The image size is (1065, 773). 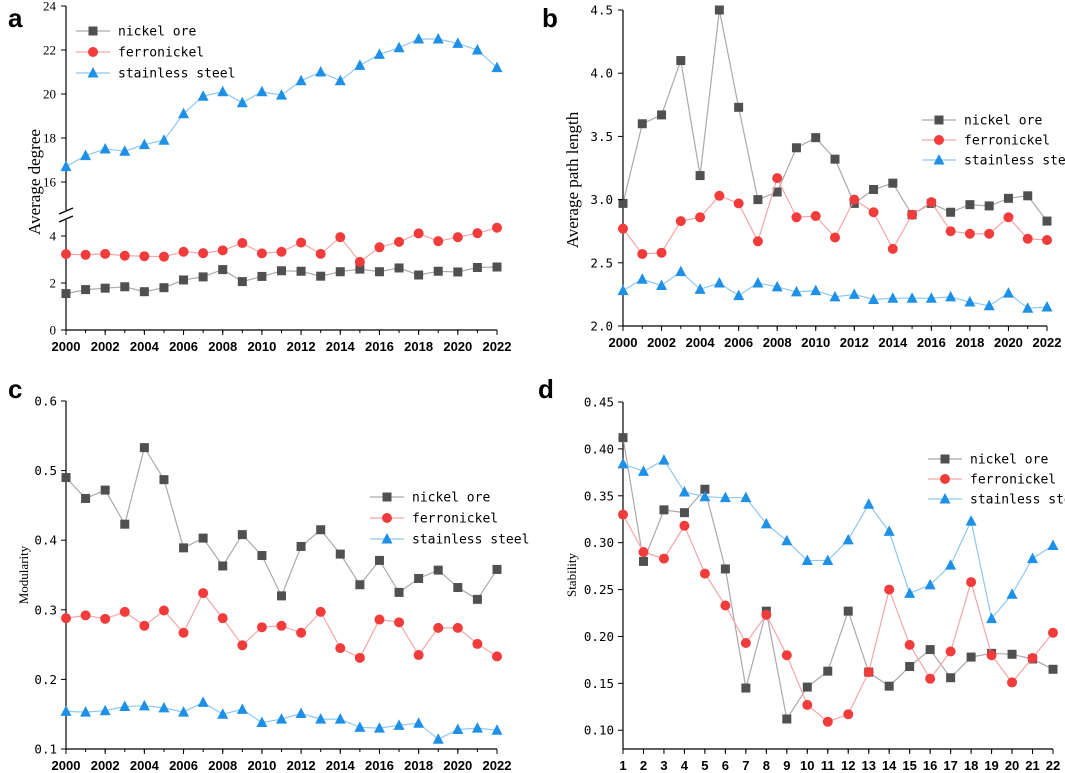 I want to click on x-tick-label: 10, so click(x=807, y=765).